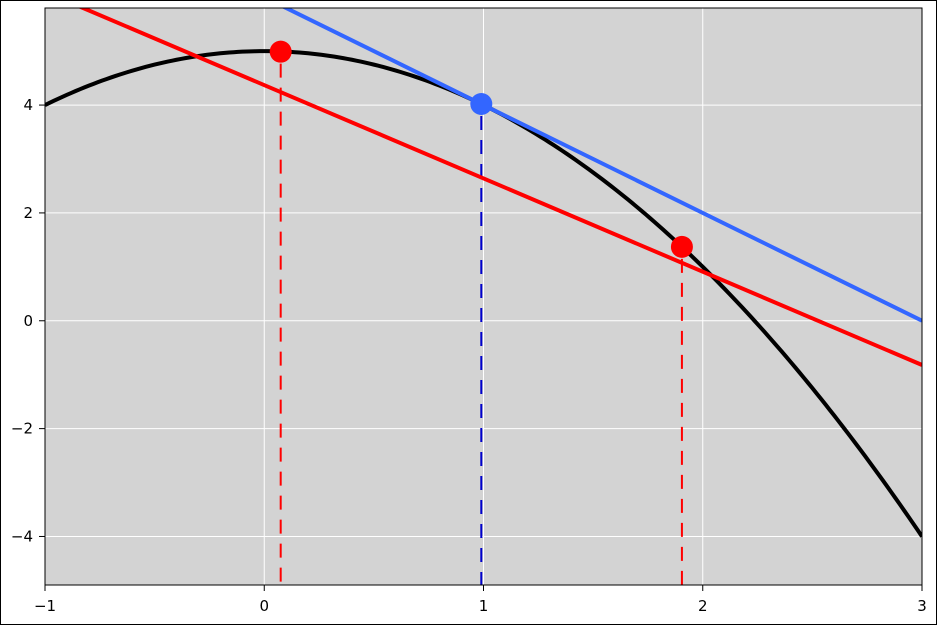 The image size is (937, 625). What do you see at coordinates (703, 606) in the screenshot?
I see `x-tick-label: 2` at bounding box center [703, 606].